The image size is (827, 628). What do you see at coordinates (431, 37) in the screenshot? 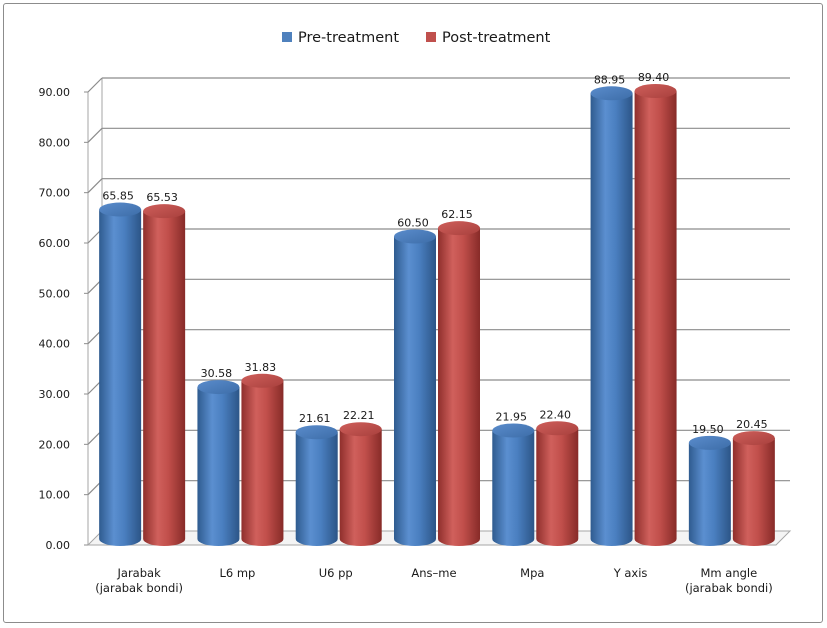
I see `legend-swatch-post-treatment` at bounding box center [431, 37].